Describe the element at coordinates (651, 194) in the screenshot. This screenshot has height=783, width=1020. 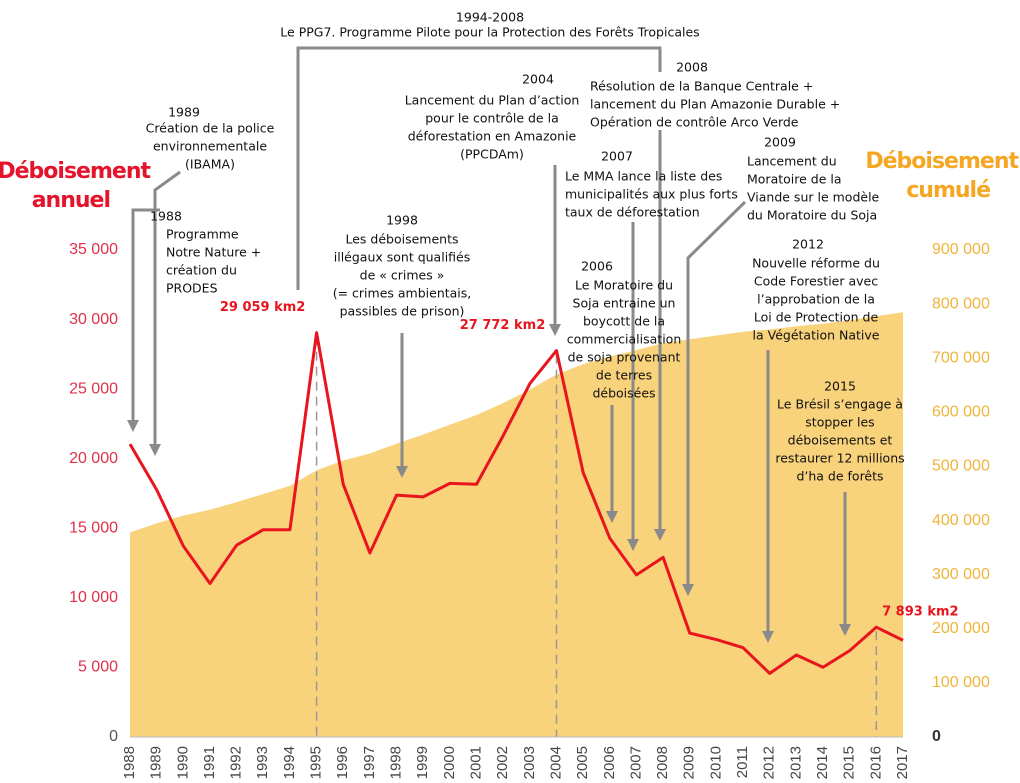
I see `annotation-text: municipalités aux plus forts` at that location.